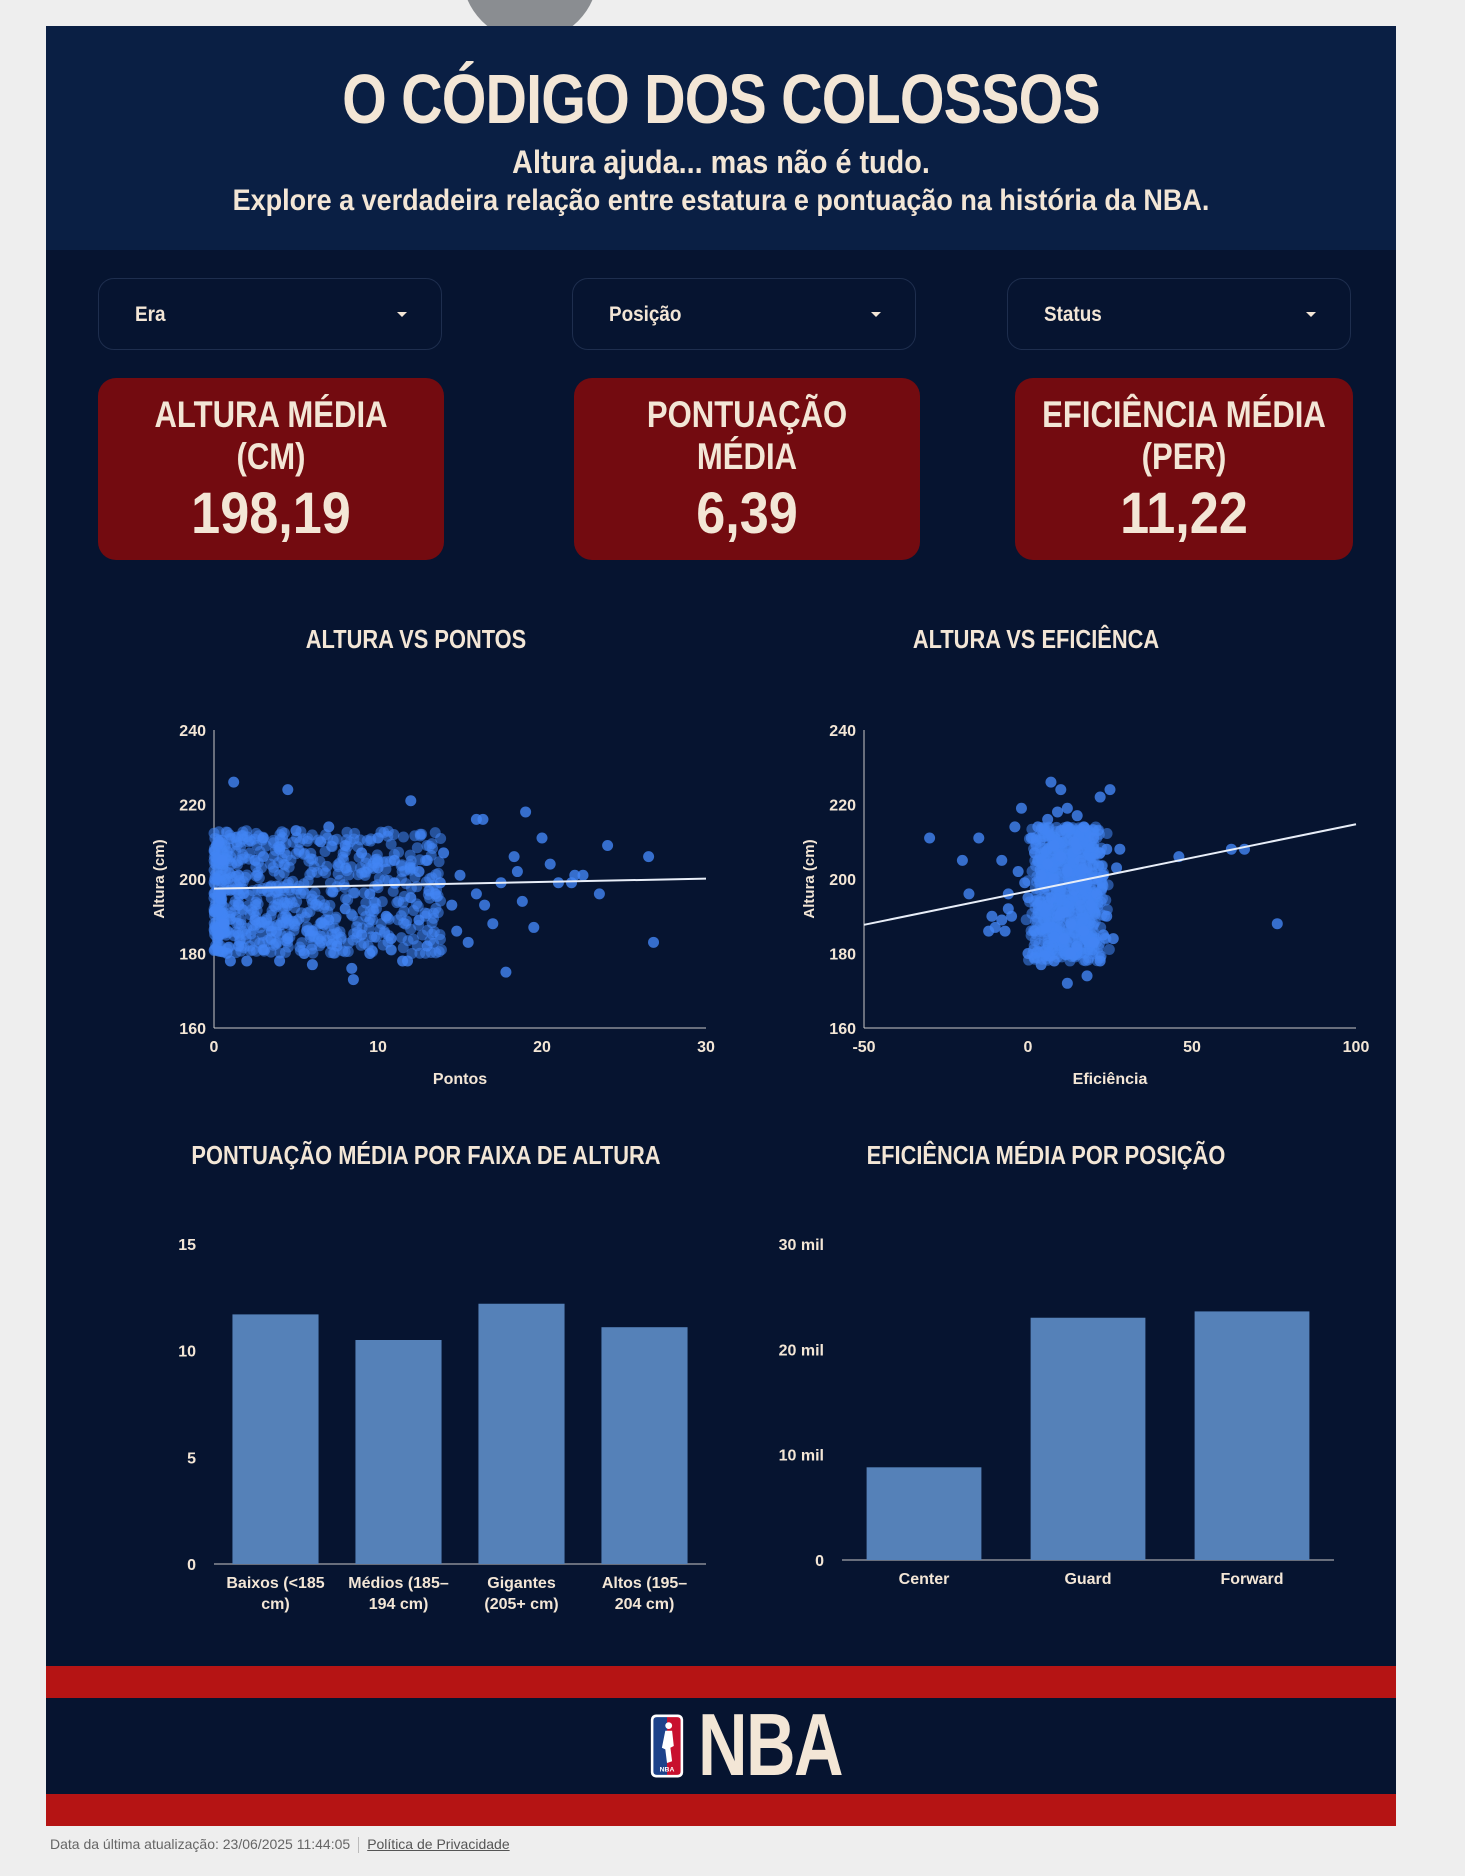 The image size is (1465, 1876). Describe the element at coordinates (706, 1047) in the screenshot. I see `x-tick-label: 30` at that location.